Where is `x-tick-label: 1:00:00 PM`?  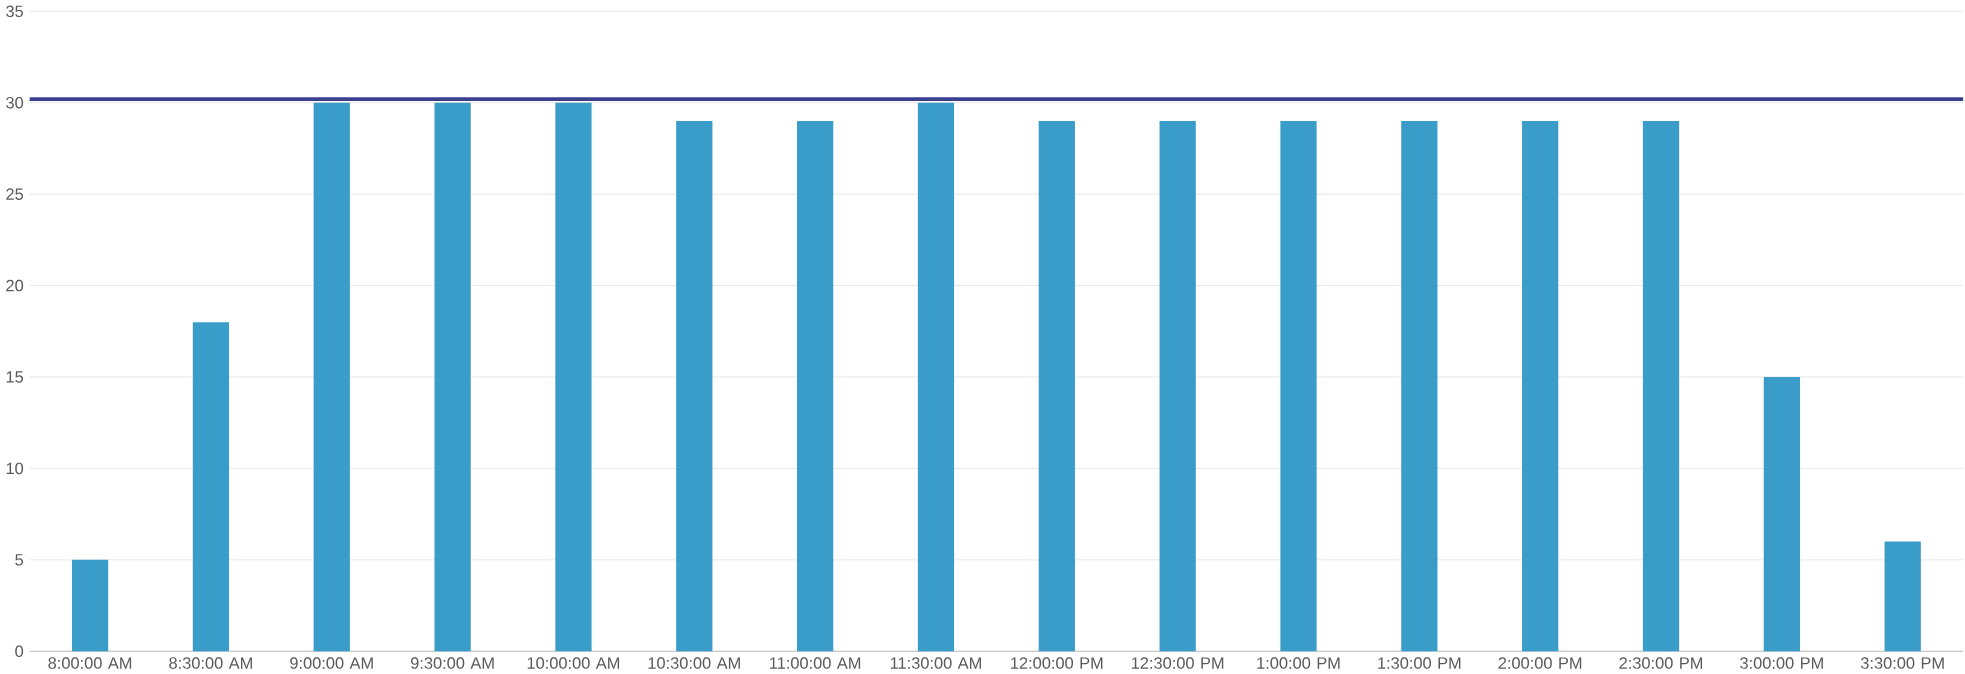
x-tick-label: 1:00:00 PM is located at coordinates (1298, 663).